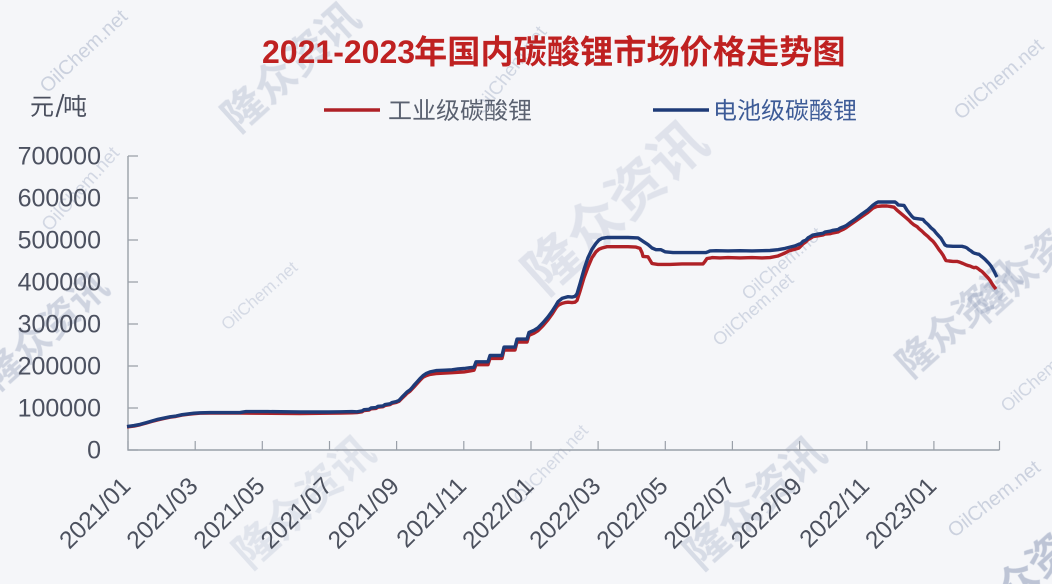 This screenshot has width=1052, height=584. Describe the element at coordinates (59, 367) in the screenshot. I see `svg-text: 200000` at that location.